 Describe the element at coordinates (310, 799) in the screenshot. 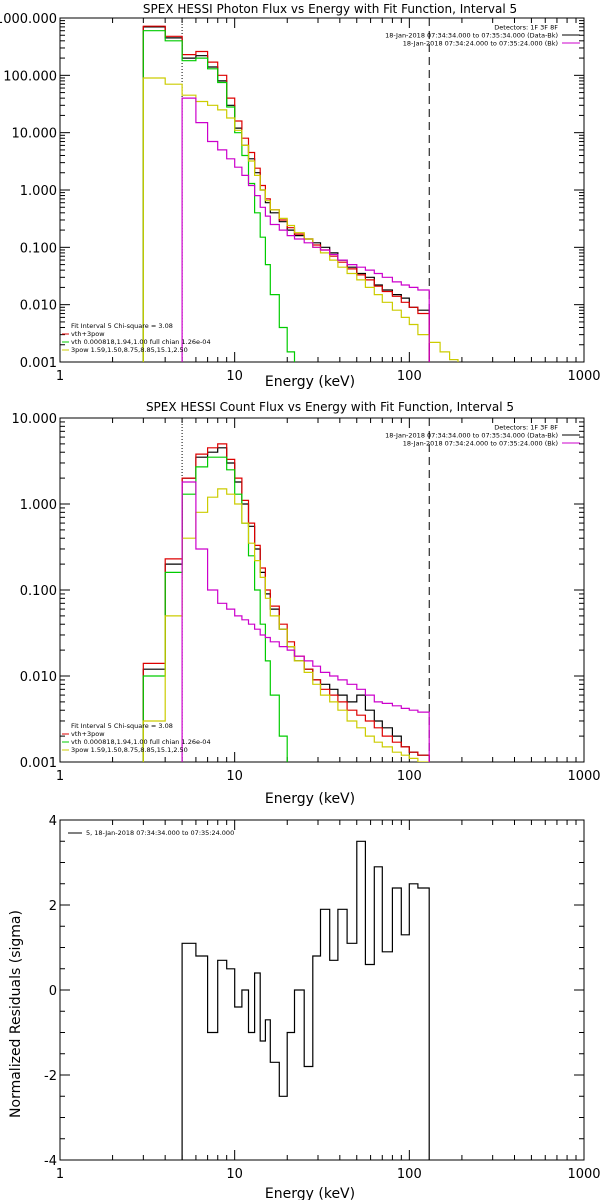

I see `count-flux-xlabel: Energy (keV)` at that location.